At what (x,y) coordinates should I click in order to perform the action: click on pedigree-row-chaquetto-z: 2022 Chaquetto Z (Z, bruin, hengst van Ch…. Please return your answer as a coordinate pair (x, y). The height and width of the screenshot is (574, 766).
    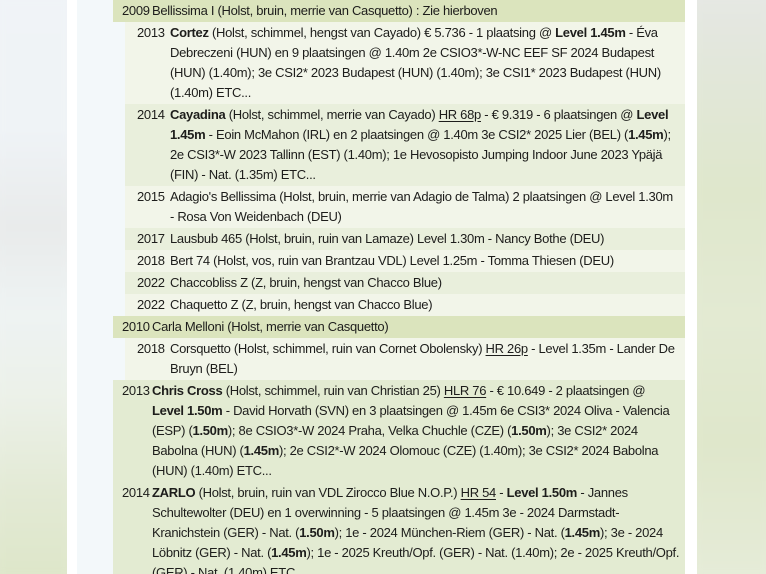
    Looking at the image, I should click on (405, 305).